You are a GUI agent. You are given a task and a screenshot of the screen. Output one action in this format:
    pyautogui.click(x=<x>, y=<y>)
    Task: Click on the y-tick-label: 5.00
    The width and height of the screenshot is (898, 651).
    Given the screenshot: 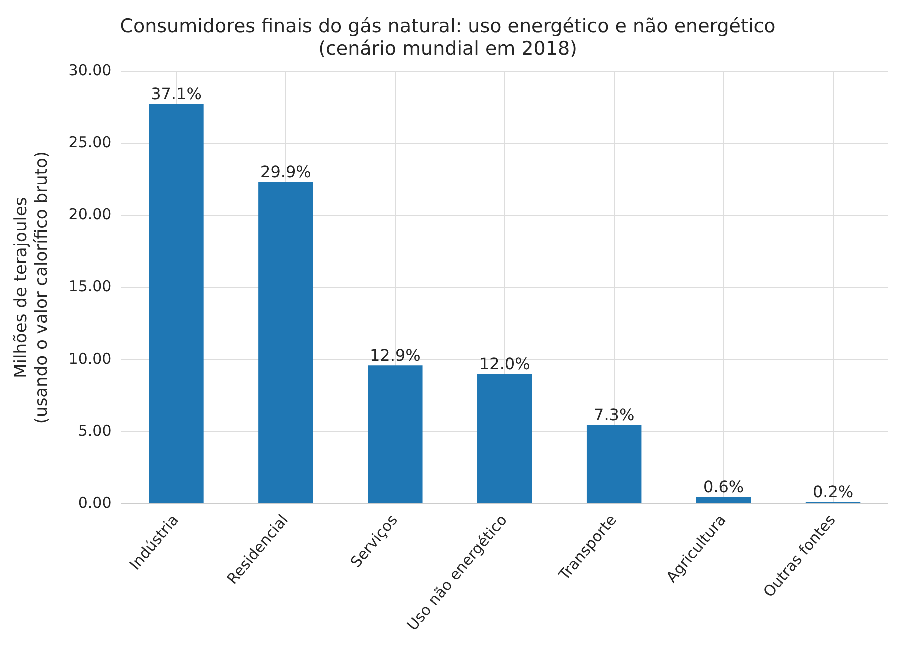 What is the action you would take?
    pyautogui.click(x=95, y=431)
    